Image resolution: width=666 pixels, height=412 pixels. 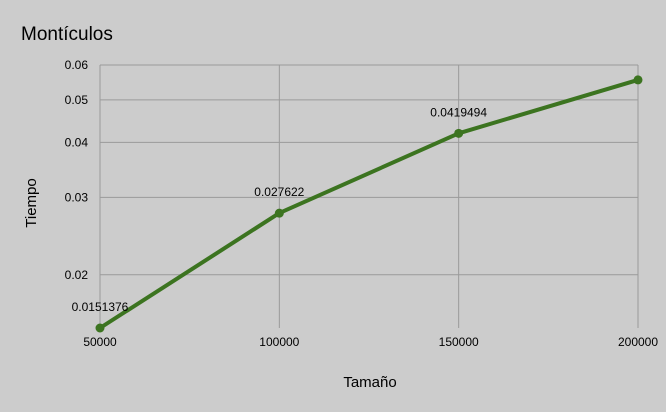 I want to click on data-label: 0.0151376, so click(x=100, y=307).